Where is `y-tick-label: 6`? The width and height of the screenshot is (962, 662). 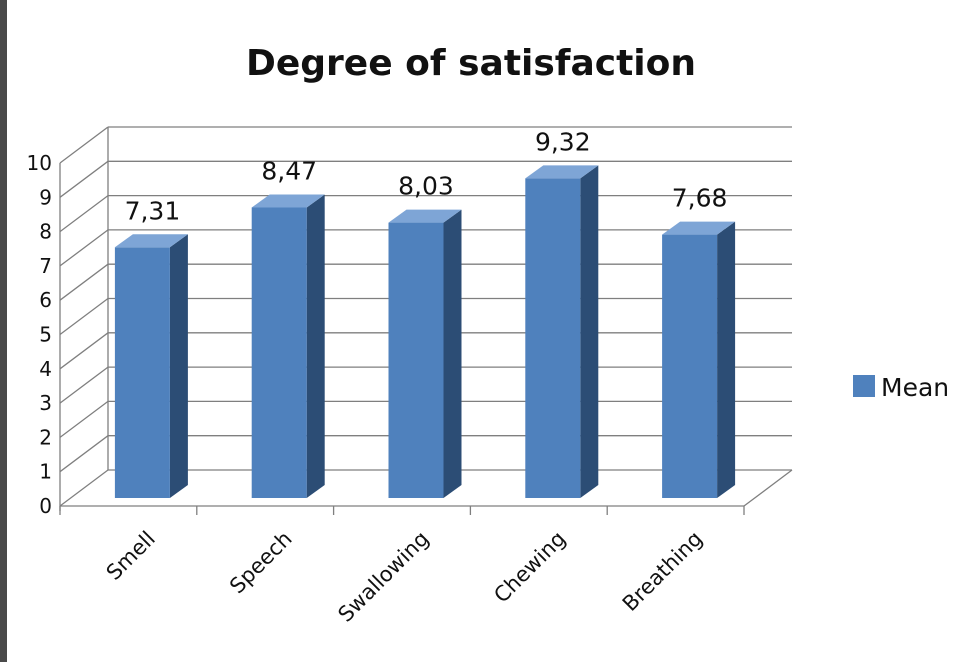
y-tick-label: 6 is located at coordinates (45, 300).